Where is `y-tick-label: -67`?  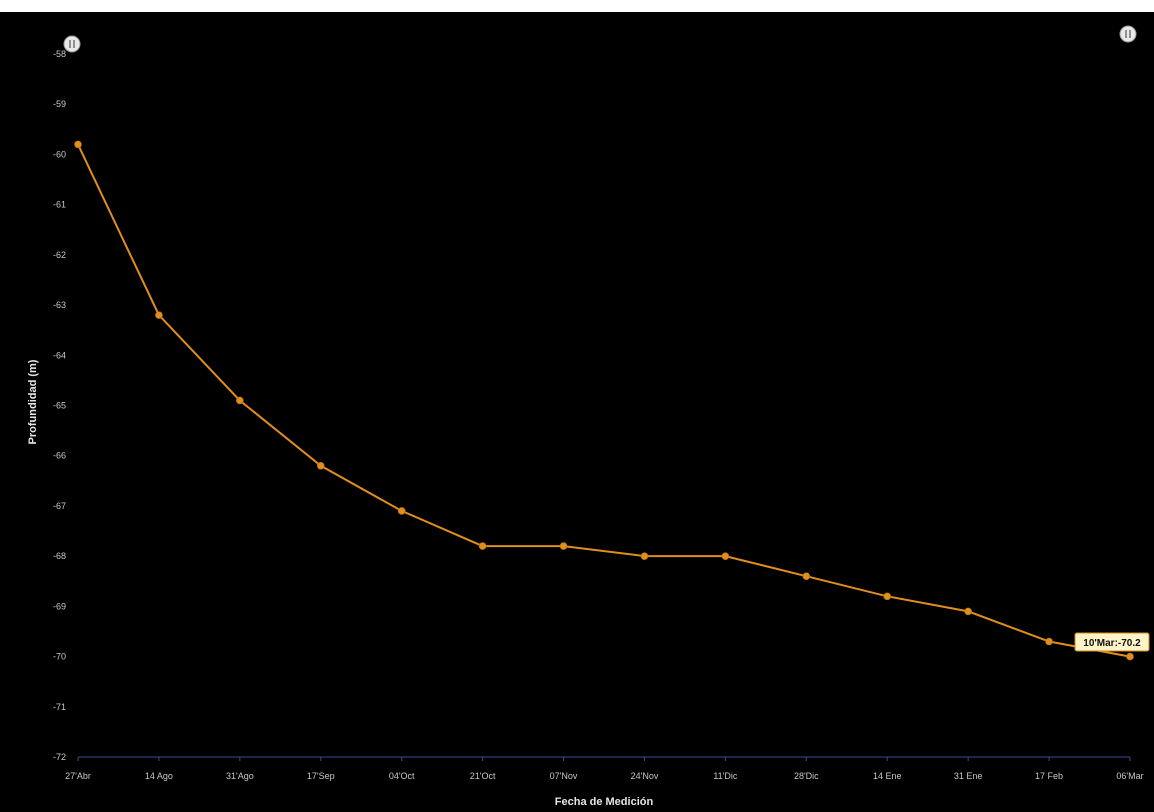
y-tick-label: -67 is located at coordinates (59, 506).